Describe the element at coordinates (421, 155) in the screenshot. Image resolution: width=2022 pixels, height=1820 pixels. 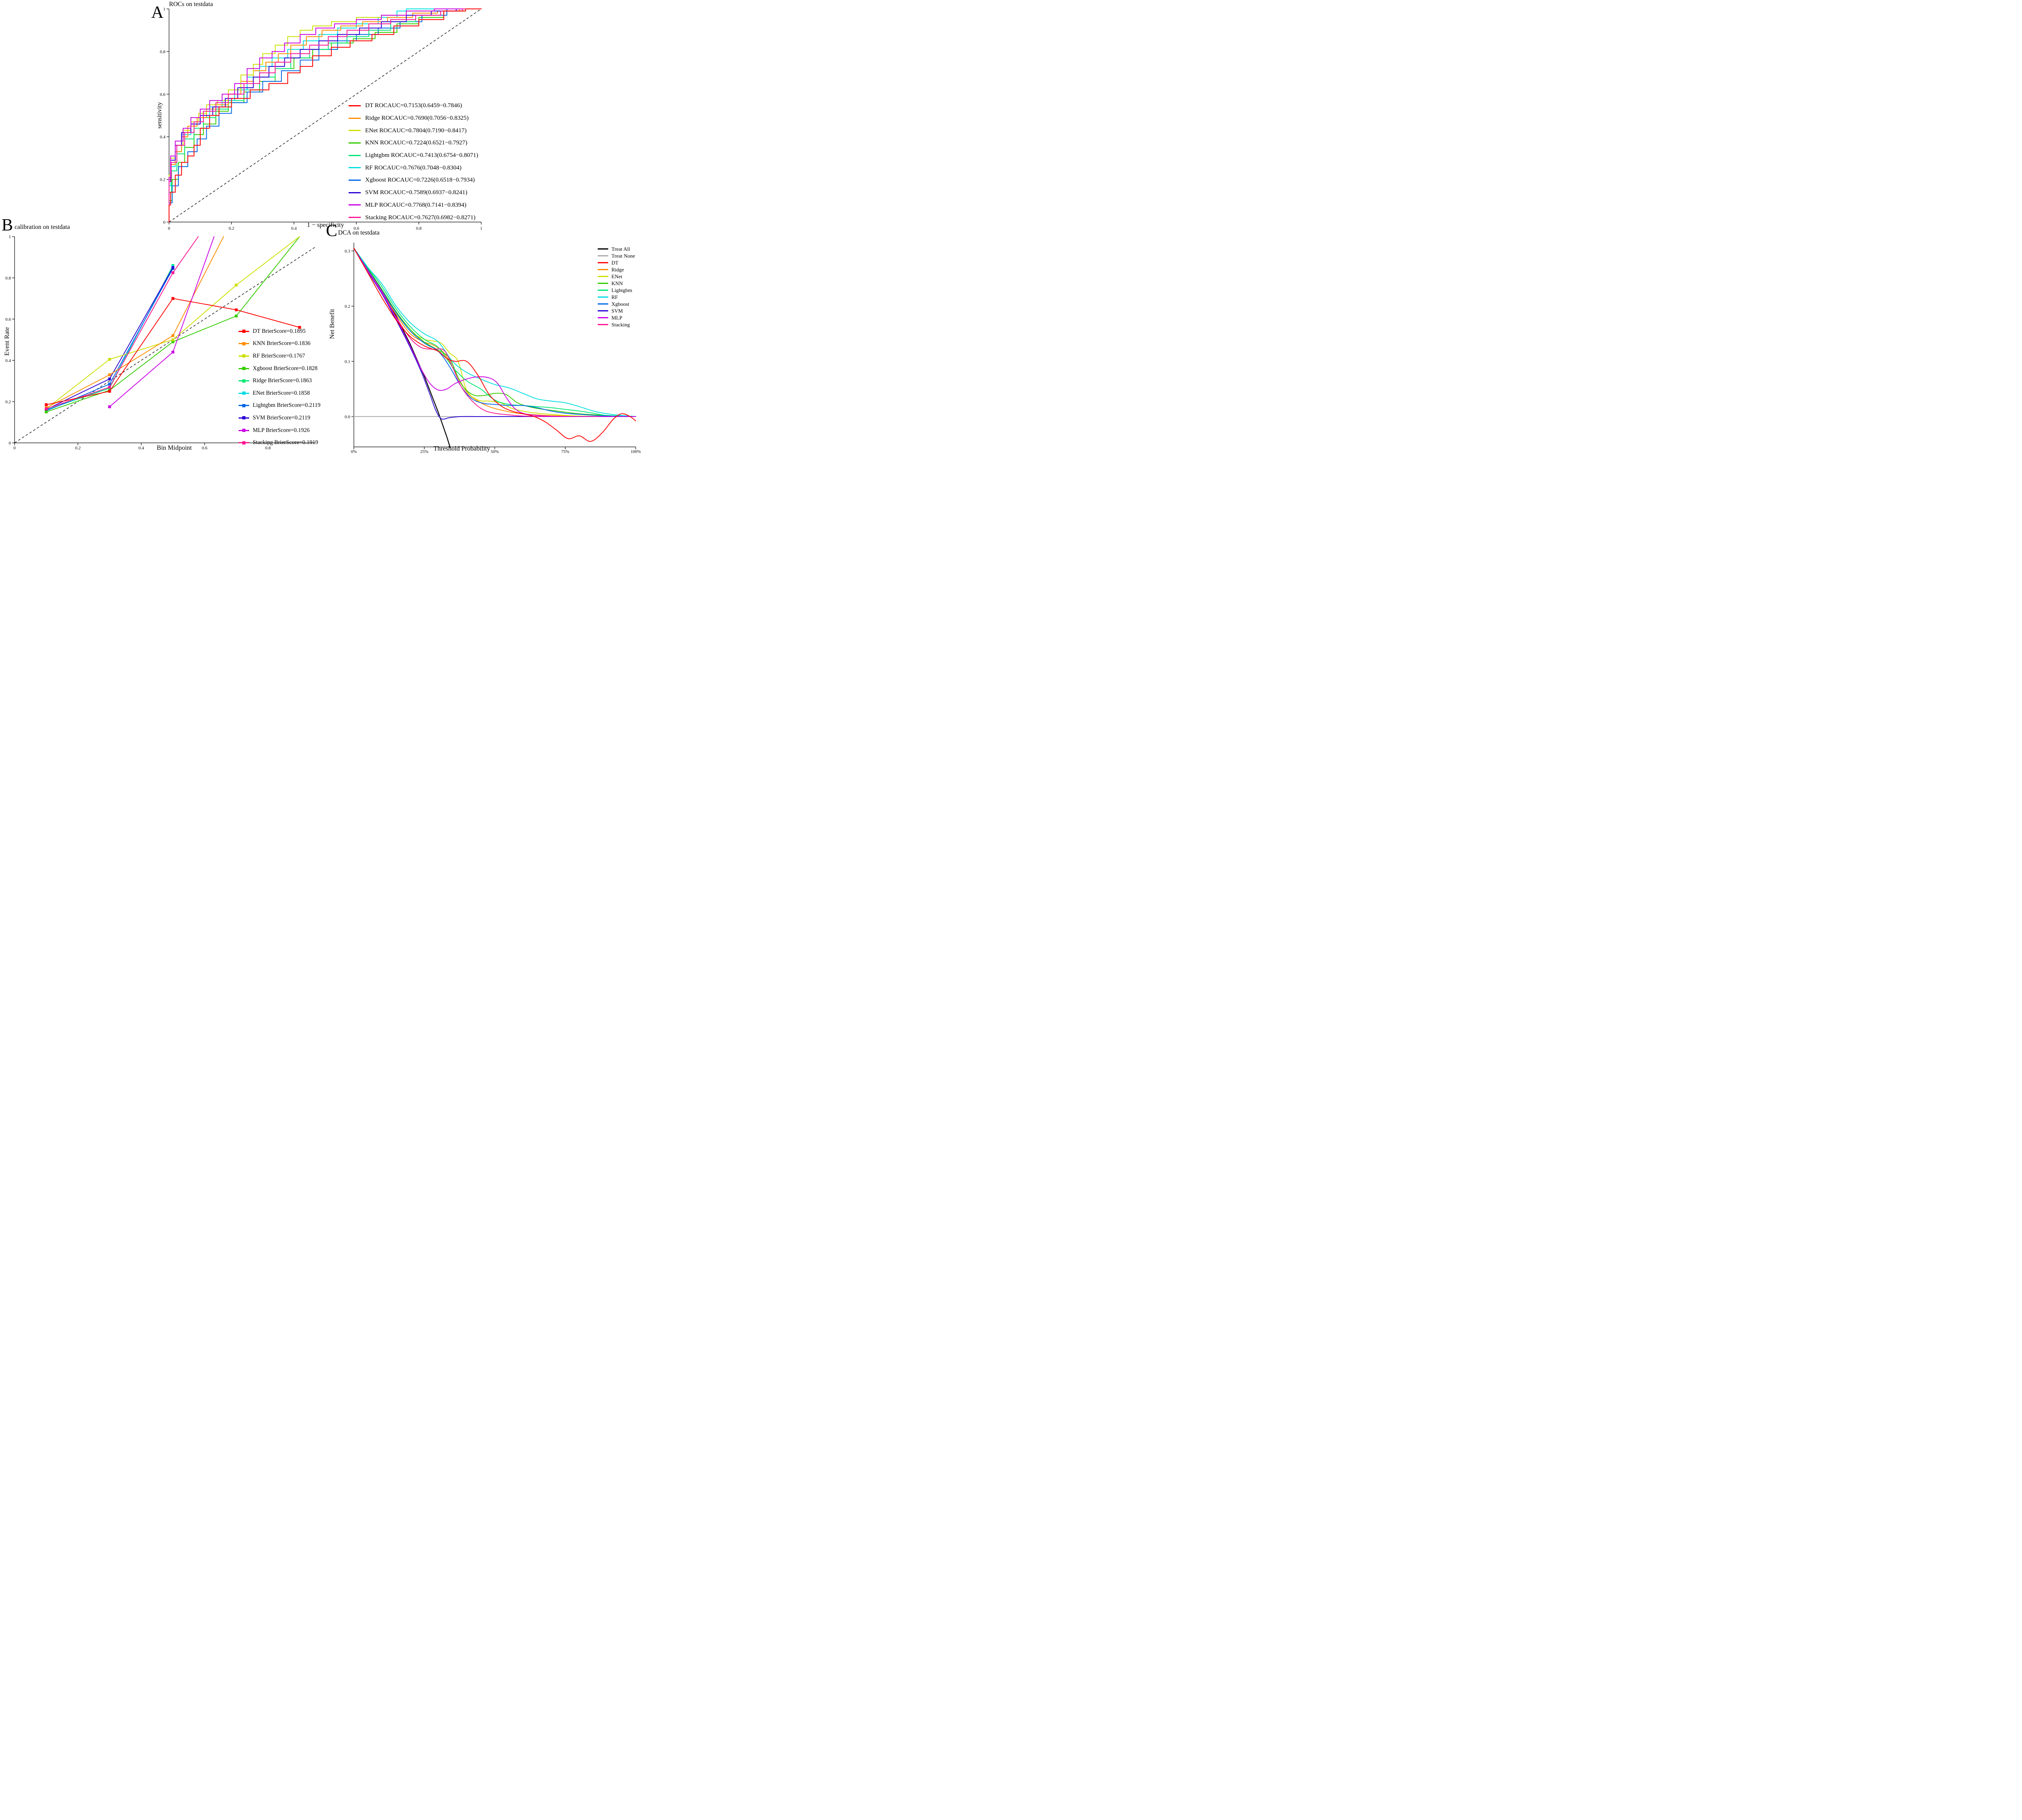
I see `legend-label: Lightgbm ROCAUC=0.7413(0.6754−0.8071)` at that location.